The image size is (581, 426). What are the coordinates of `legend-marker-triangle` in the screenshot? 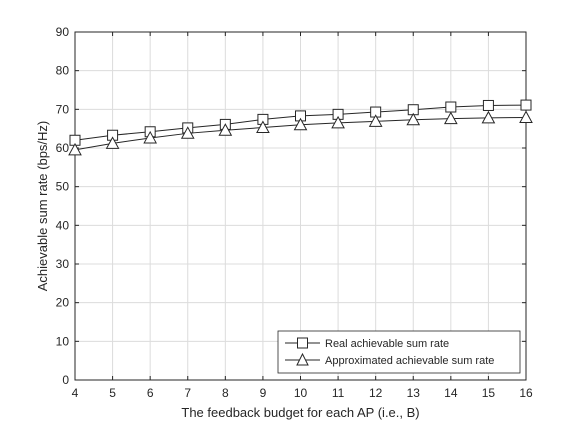 It's located at (302, 359).